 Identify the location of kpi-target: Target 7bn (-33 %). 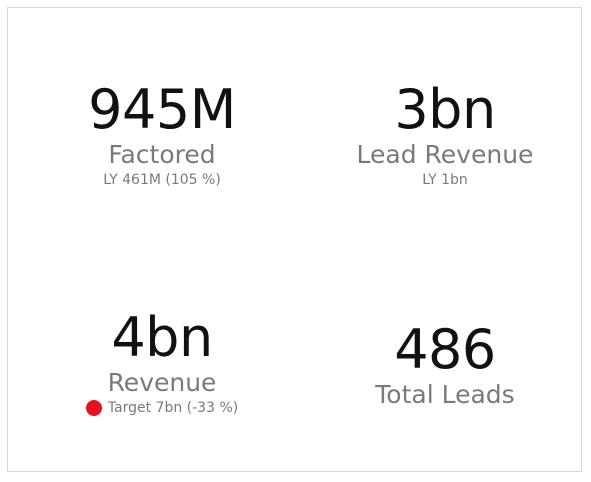
(162, 408).